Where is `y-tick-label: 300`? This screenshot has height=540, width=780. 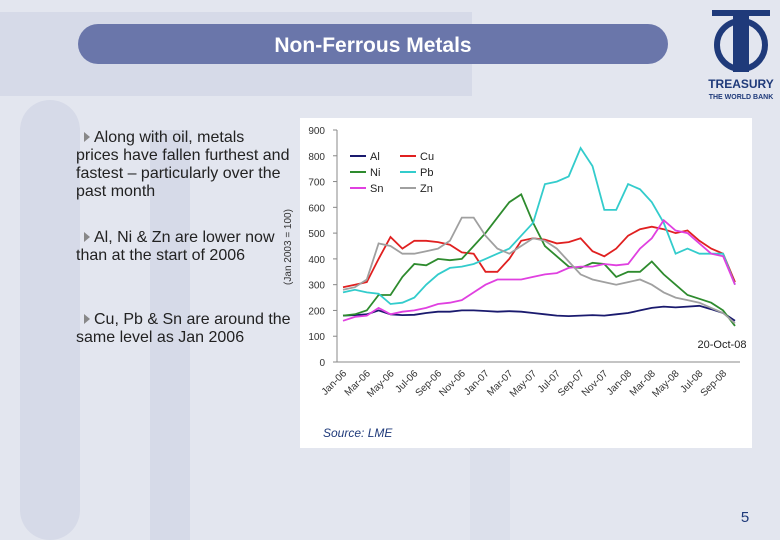 y-tick-label: 300 is located at coordinates (316, 286).